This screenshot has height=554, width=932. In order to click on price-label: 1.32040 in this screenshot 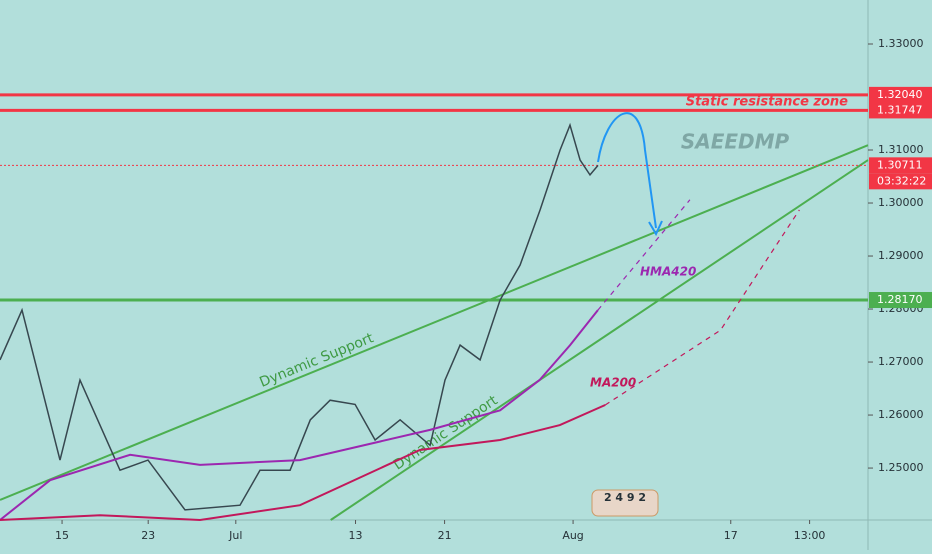, I will do `click(900, 94)`.